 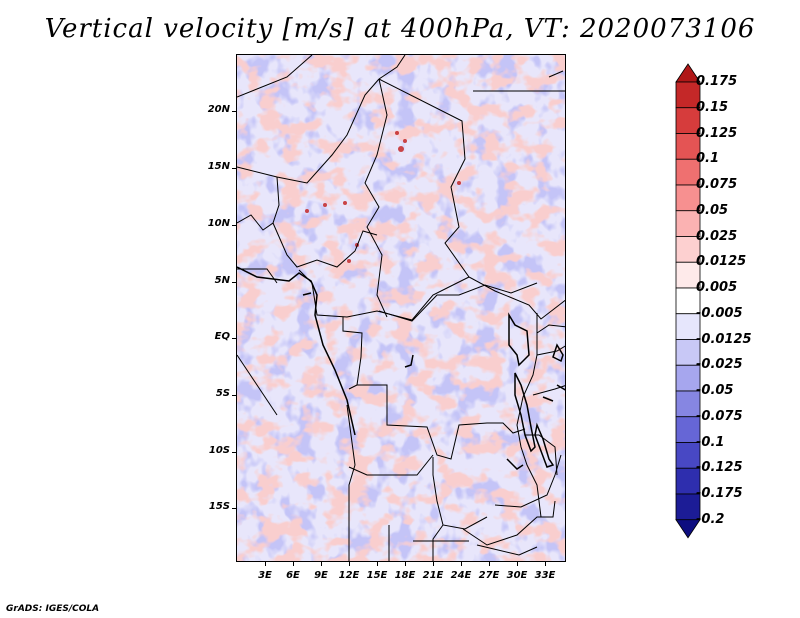 I want to click on colorbar-label: -0.025, so click(x=719, y=365).